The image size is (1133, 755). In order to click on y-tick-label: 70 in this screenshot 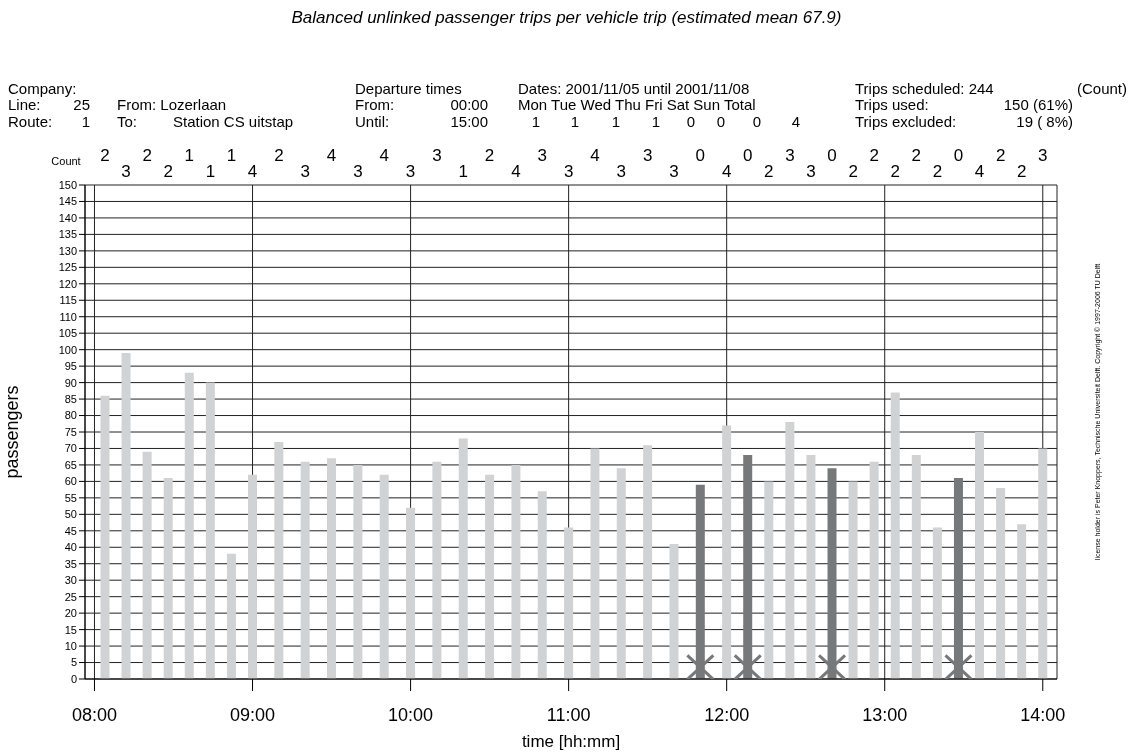, I will do `click(70, 448)`.